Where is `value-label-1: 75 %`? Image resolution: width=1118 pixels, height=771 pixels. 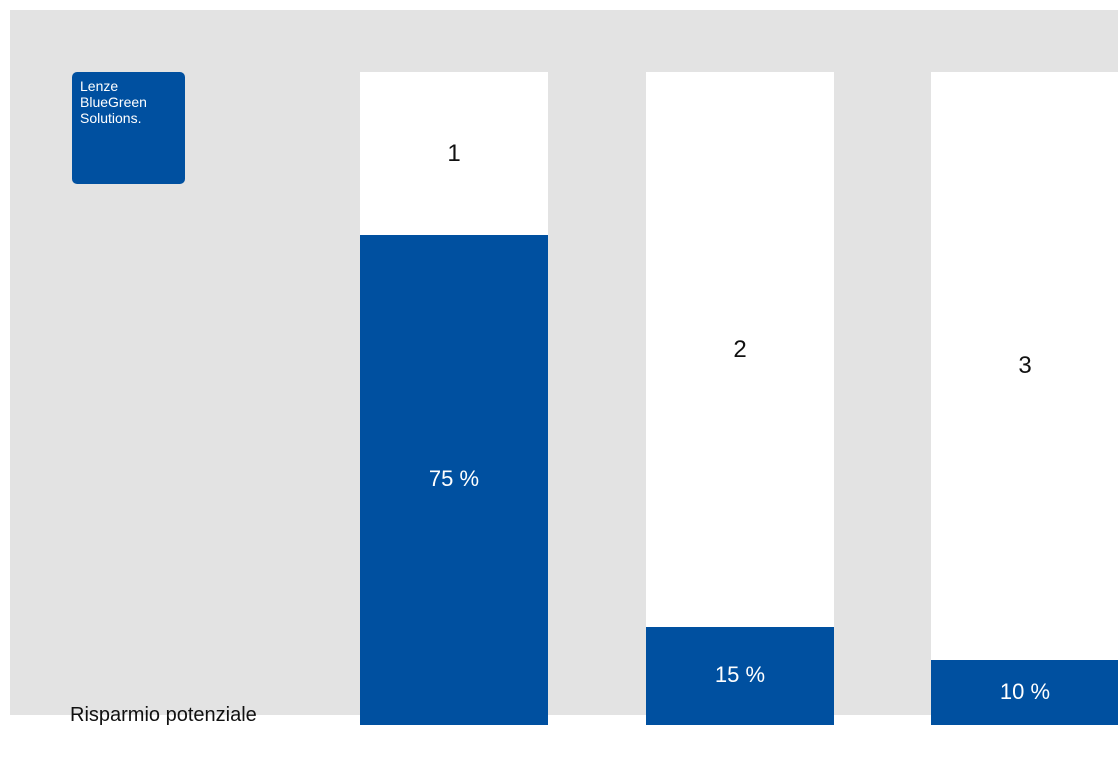
value-label-1: 75 % is located at coordinates (454, 478).